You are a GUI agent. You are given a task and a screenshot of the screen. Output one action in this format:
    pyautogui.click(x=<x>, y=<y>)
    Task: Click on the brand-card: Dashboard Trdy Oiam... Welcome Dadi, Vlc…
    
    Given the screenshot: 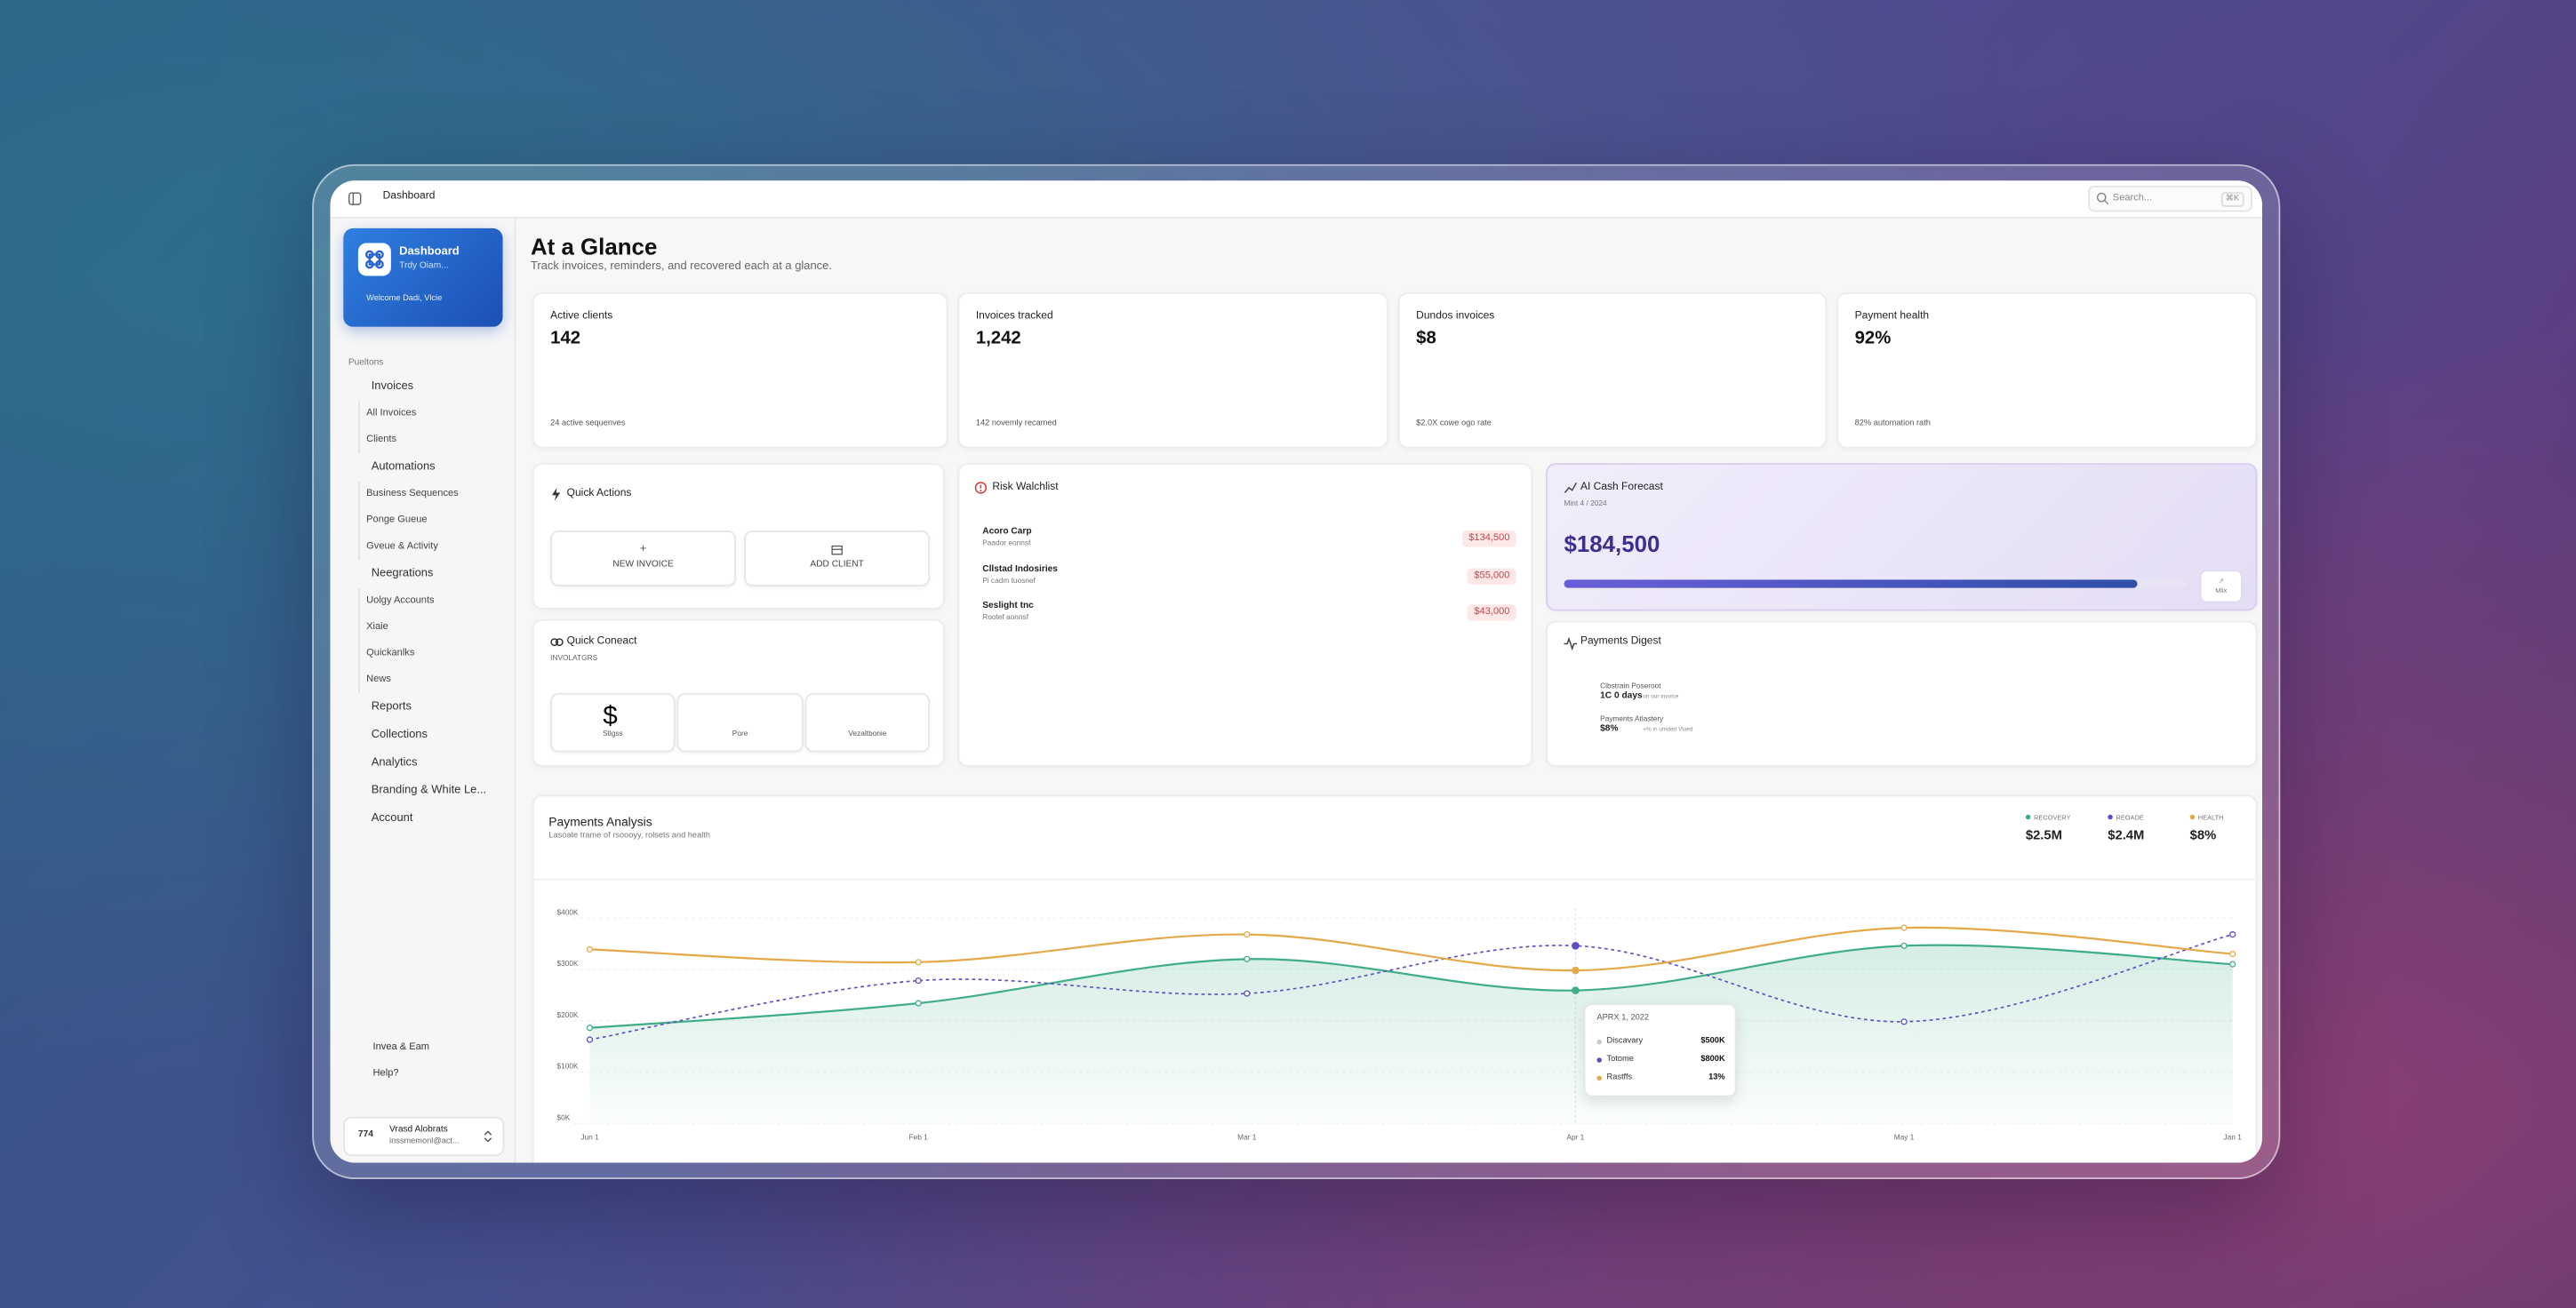 What is the action you would take?
    pyautogui.click(x=423, y=277)
    